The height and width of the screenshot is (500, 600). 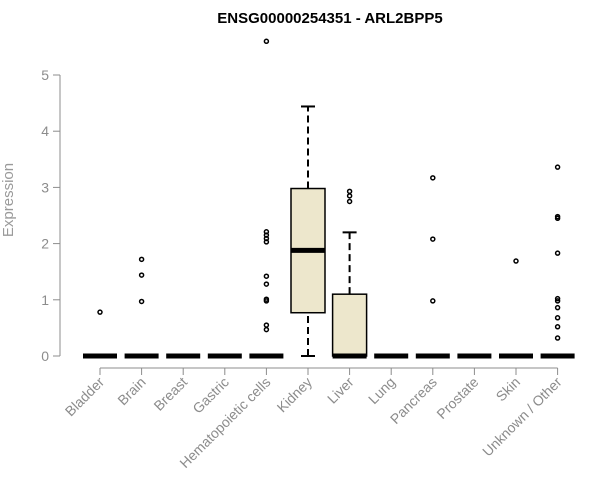 What do you see at coordinates (508, 389) in the screenshot?
I see `x-tick-label: Skin` at bounding box center [508, 389].